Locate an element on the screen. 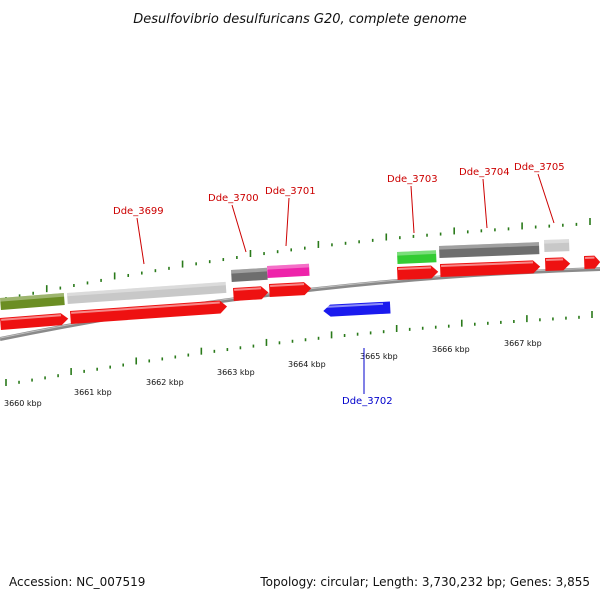 This screenshot has height=600, width=600. dark-gray-feature-body is located at coordinates (249, 274).